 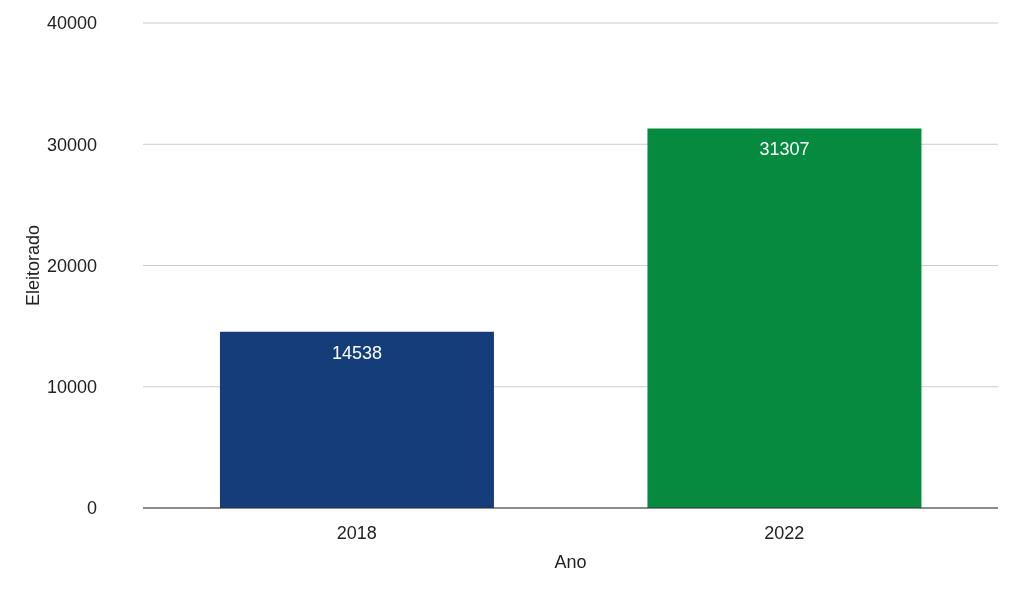 I want to click on x-tick-label: 2022, so click(x=784, y=532).